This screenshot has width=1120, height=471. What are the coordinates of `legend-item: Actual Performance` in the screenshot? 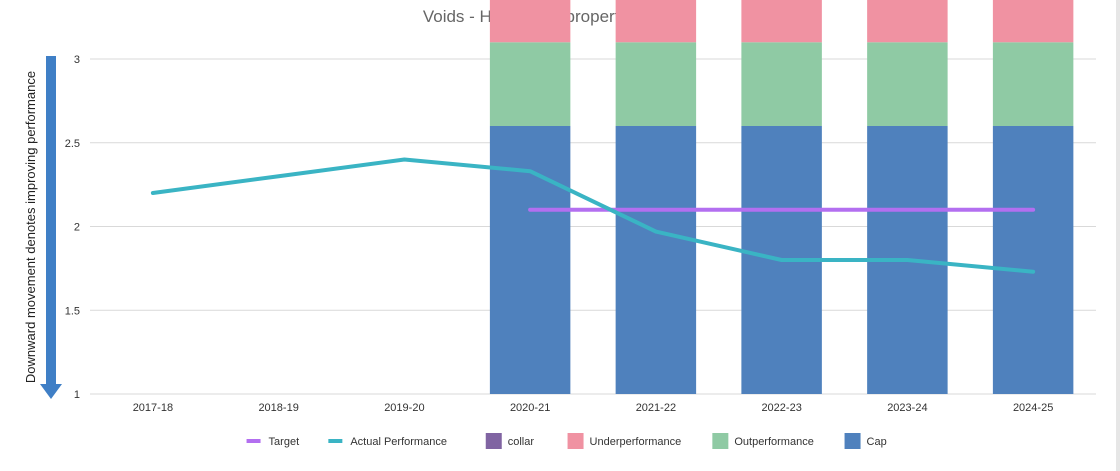 It's located at (387, 442).